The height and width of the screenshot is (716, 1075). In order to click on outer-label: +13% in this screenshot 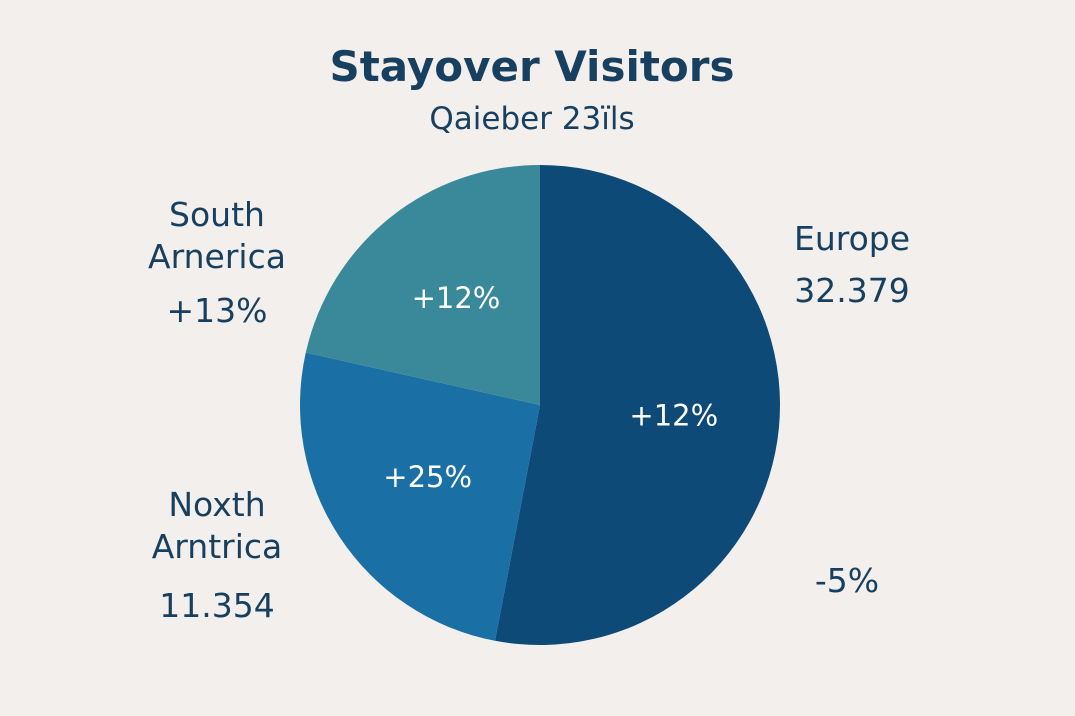, I will do `click(217, 310)`.